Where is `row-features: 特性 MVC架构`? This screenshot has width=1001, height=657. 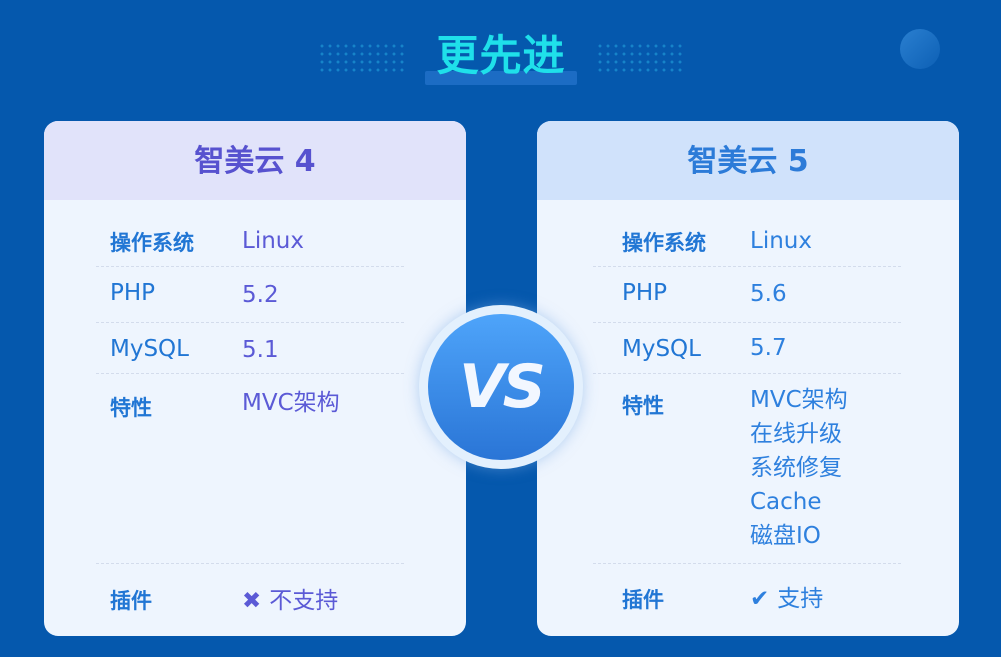
row-features: 特性 MVC架构 is located at coordinates (250, 469).